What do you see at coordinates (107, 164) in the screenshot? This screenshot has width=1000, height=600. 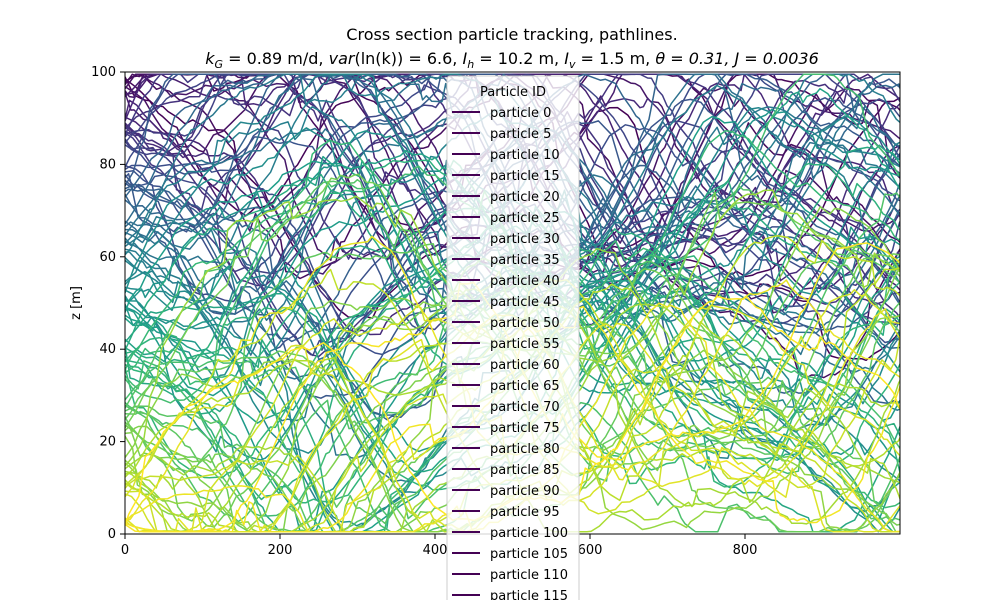 I see `y-tick-label: 80` at bounding box center [107, 164].